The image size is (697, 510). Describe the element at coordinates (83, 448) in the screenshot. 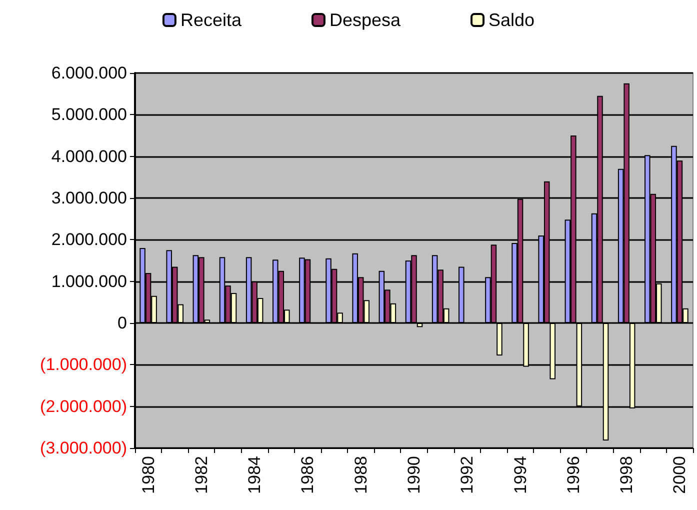

I see `y-tick-label: (3.000.000)` at that location.